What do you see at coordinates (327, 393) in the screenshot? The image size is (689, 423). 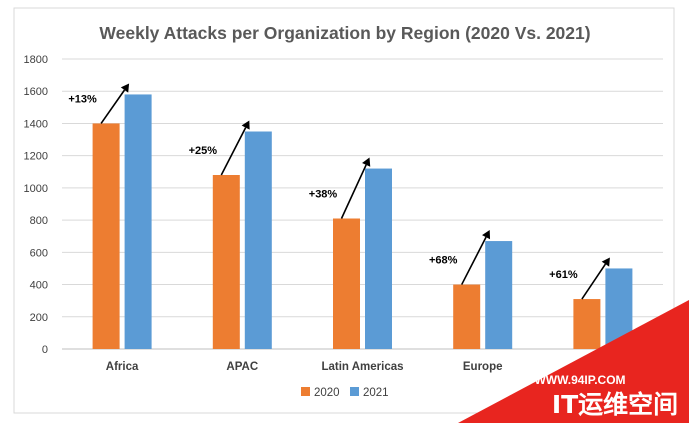 I see `legend-label: 2020` at bounding box center [327, 393].